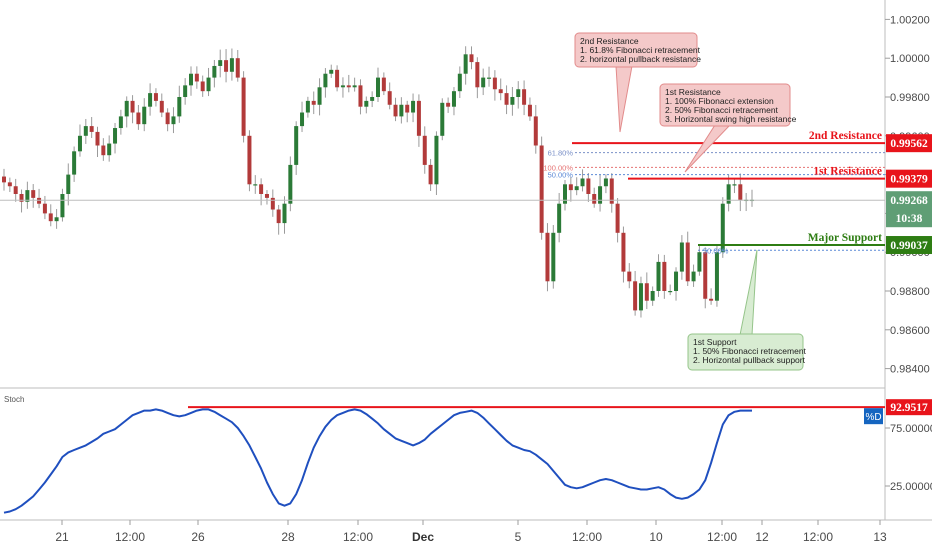 Image resolution: width=932 pixels, height=555 pixels. Describe the element at coordinates (845, 136) in the screenshot. I see `level-name: 2nd Resistance` at that location.